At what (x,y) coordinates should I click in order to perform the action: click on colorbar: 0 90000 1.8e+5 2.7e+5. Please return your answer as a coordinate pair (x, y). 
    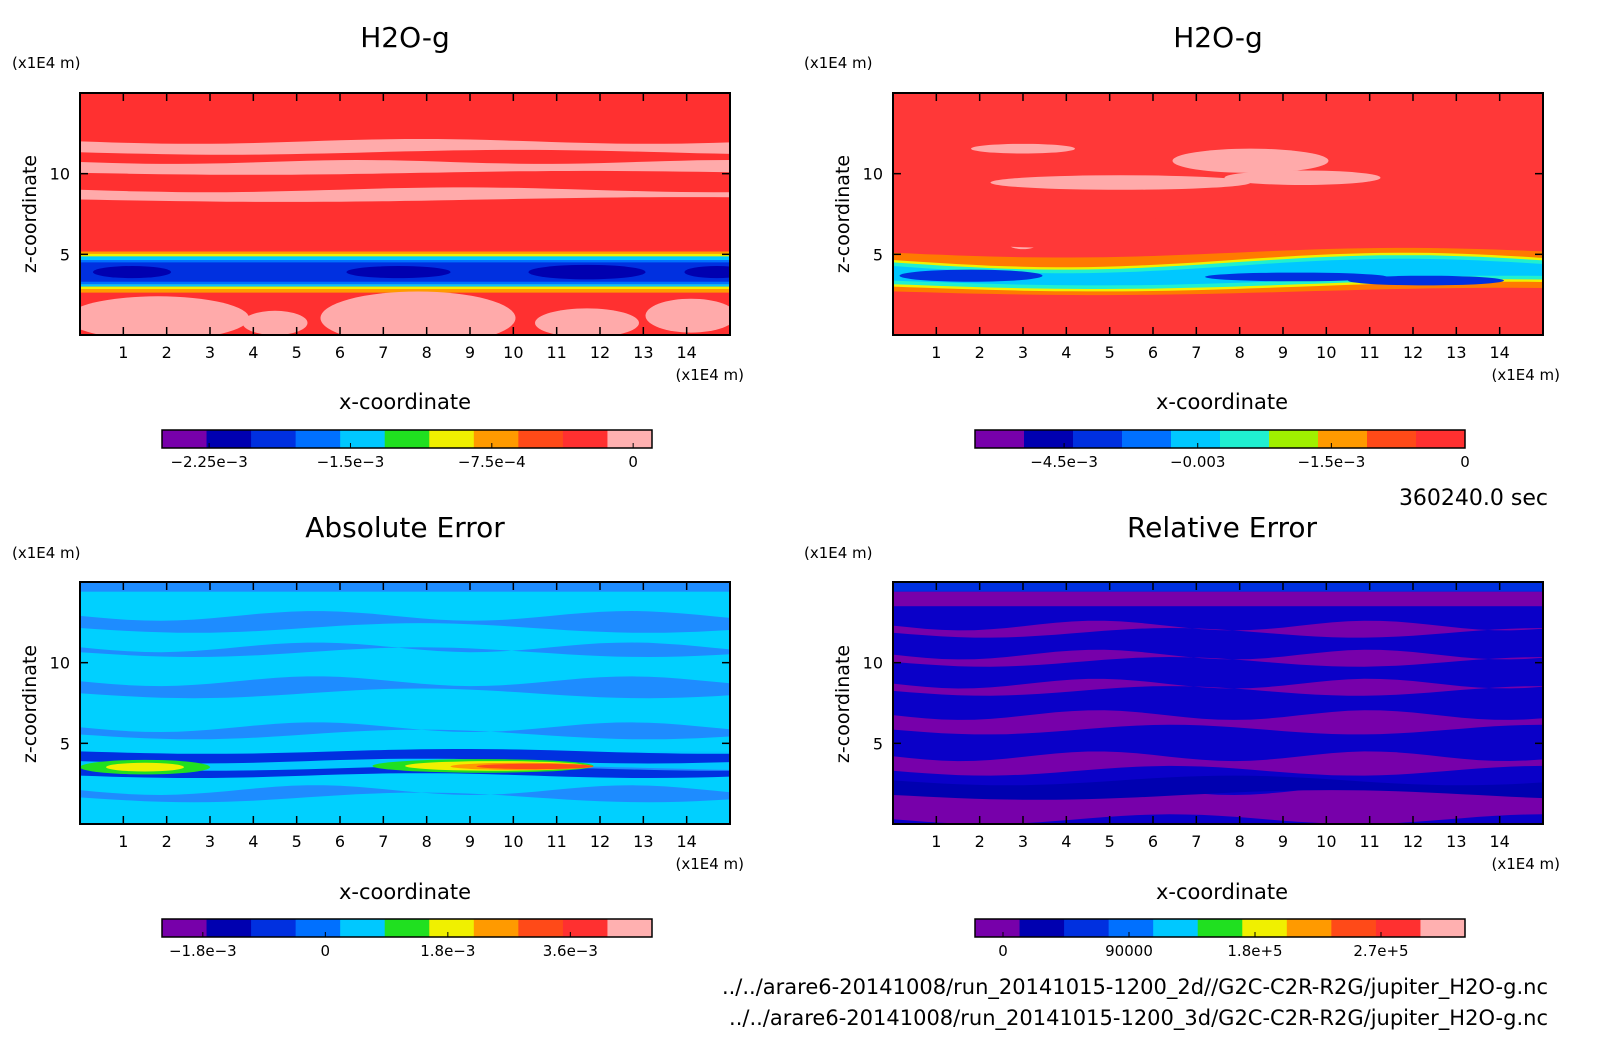
    Looking at the image, I should click on (1220, 939).